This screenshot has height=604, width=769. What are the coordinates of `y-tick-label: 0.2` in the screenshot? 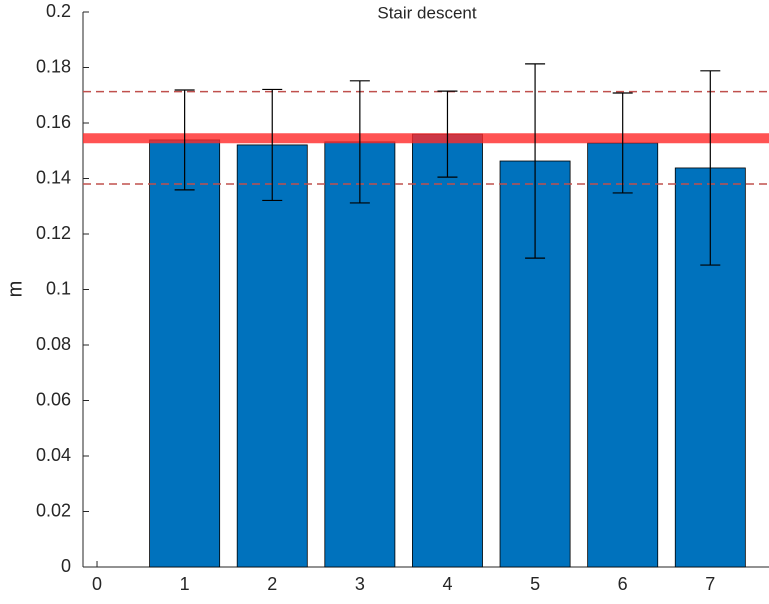 It's located at (58, 11).